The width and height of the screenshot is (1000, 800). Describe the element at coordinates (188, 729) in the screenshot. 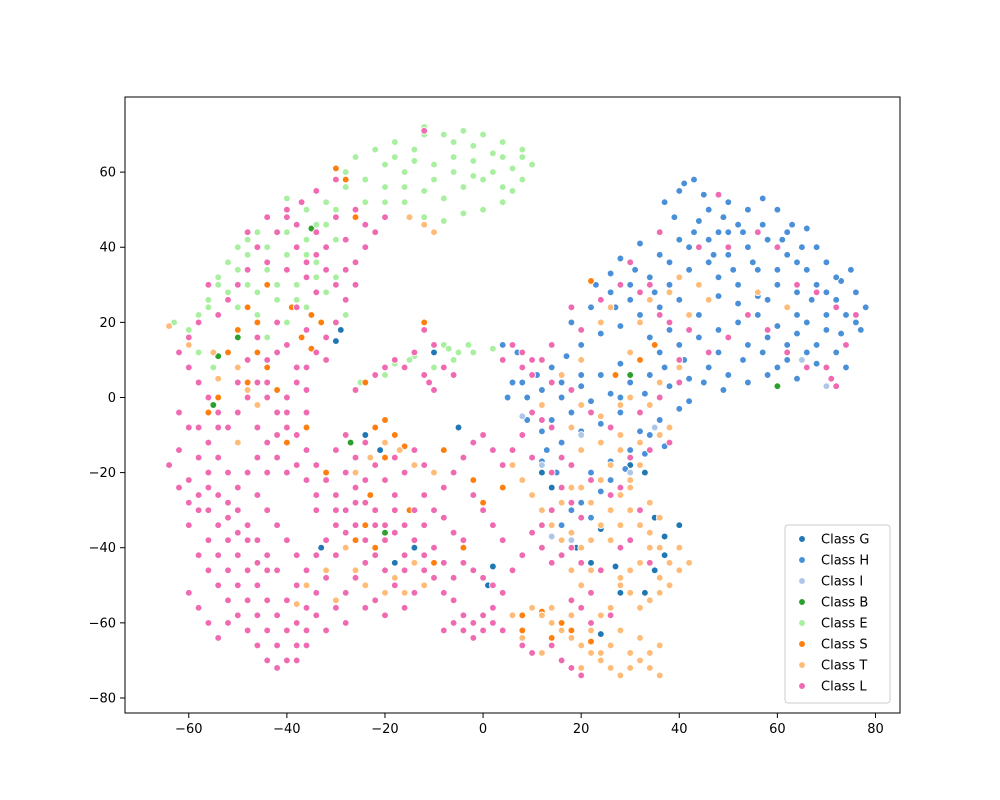

I see `x-tick-label: −60` at that location.